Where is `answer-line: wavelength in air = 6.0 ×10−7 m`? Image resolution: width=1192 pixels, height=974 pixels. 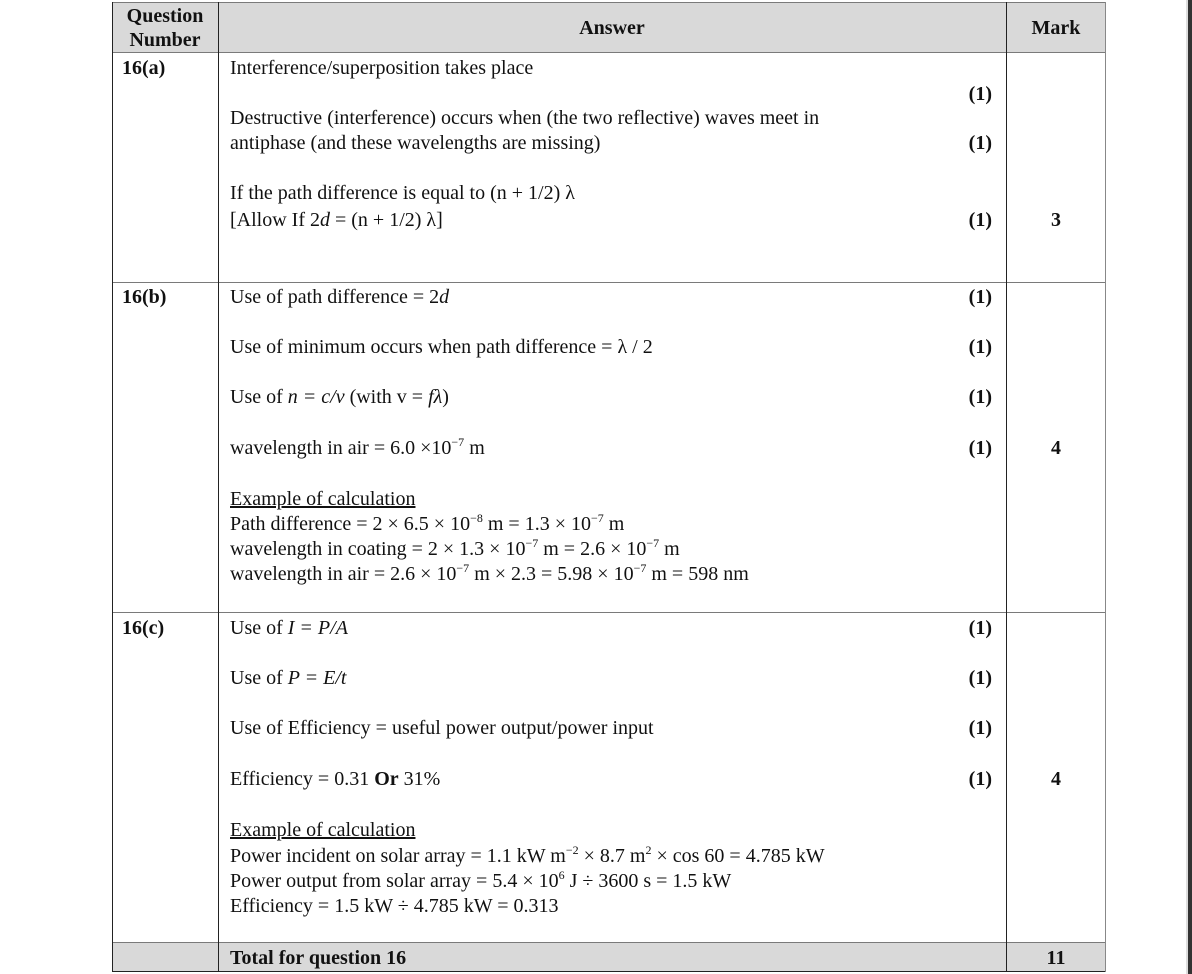 answer-line: wavelength in air = 6.0 ×10−7 m is located at coordinates (357, 448).